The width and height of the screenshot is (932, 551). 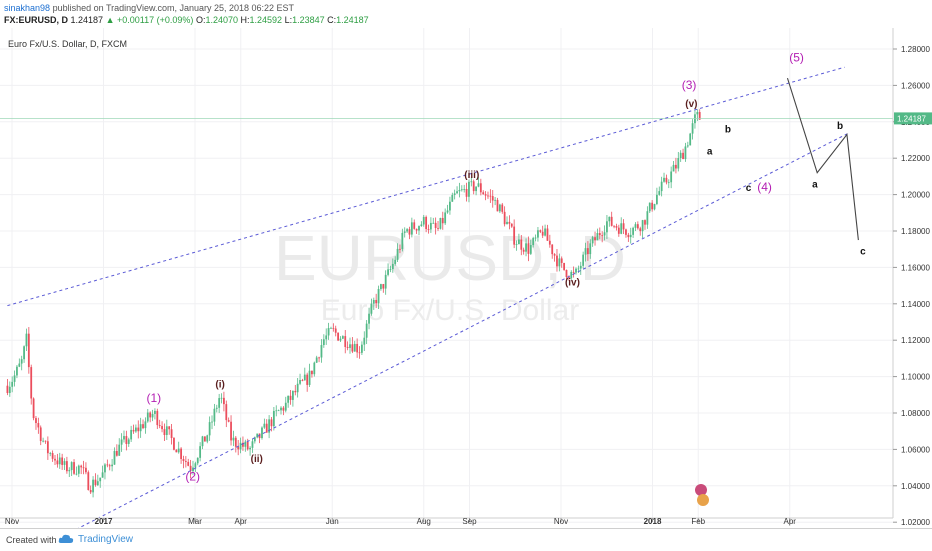 I want to click on wave-label: (3), so click(x=689, y=85).